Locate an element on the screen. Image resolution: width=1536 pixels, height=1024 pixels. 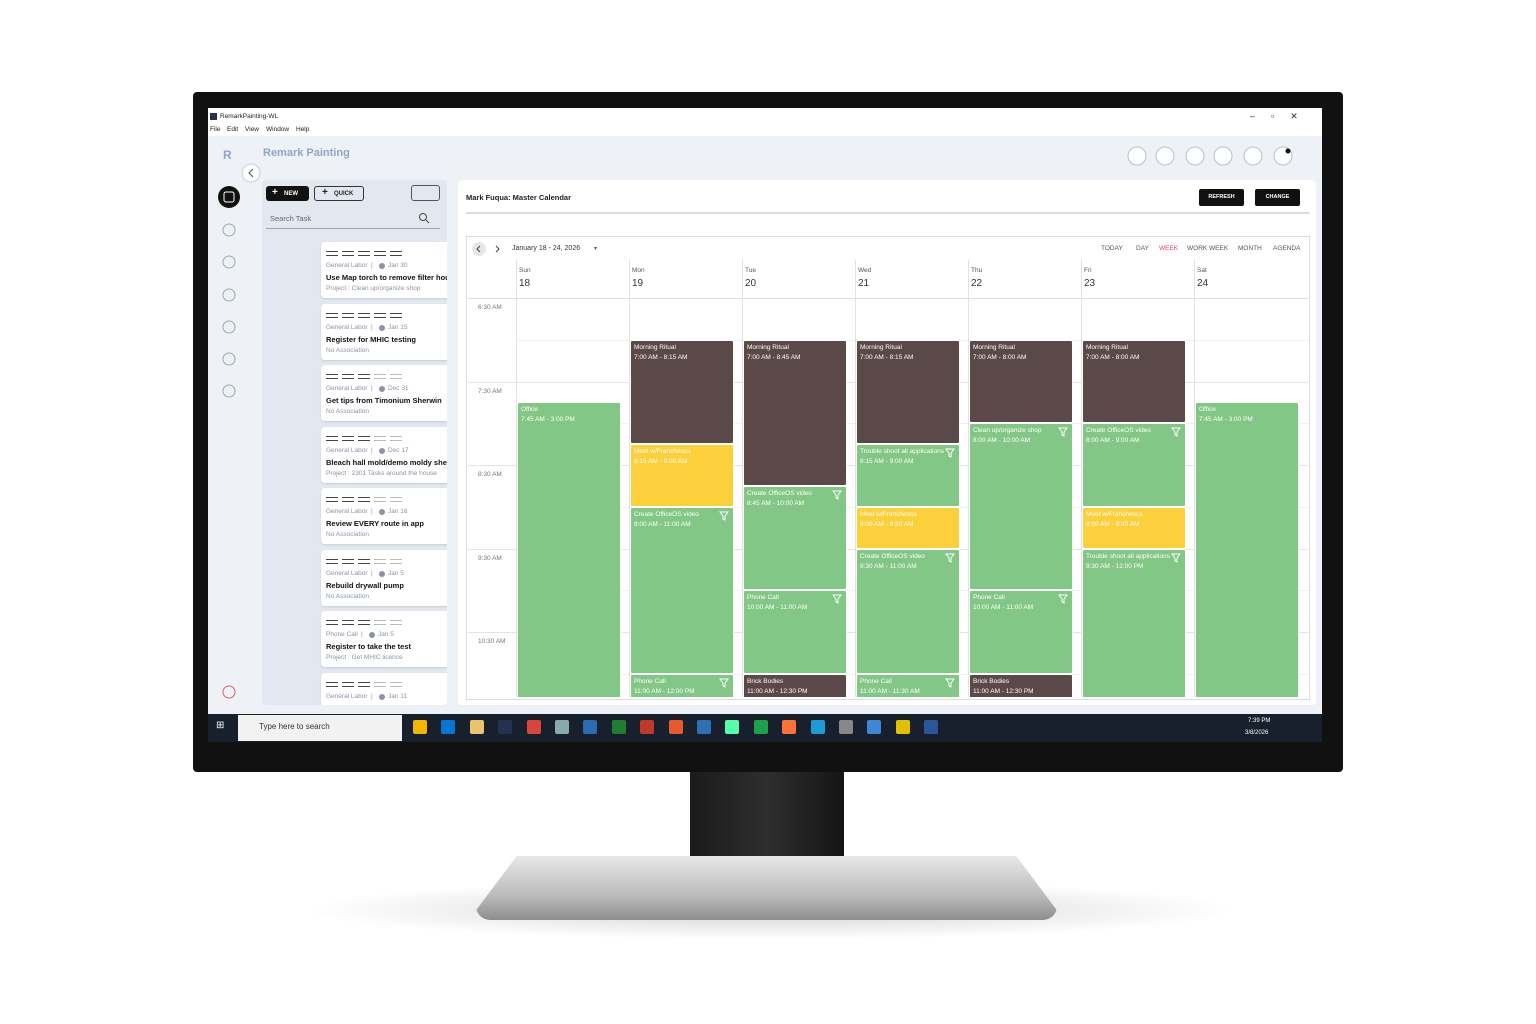
calendar-event: Clean up/organize shop 8:00 AM - 10:00 AM is located at coordinates (1021, 507).